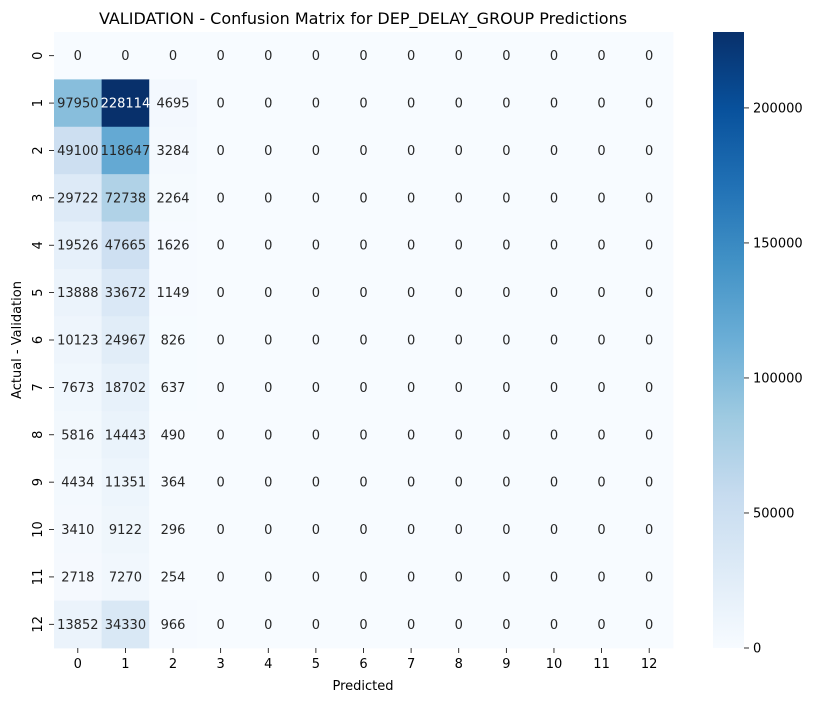 This screenshot has height=705, width=815. Describe the element at coordinates (268, 664) in the screenshot. I see `x-tick-label: 4` at that location.